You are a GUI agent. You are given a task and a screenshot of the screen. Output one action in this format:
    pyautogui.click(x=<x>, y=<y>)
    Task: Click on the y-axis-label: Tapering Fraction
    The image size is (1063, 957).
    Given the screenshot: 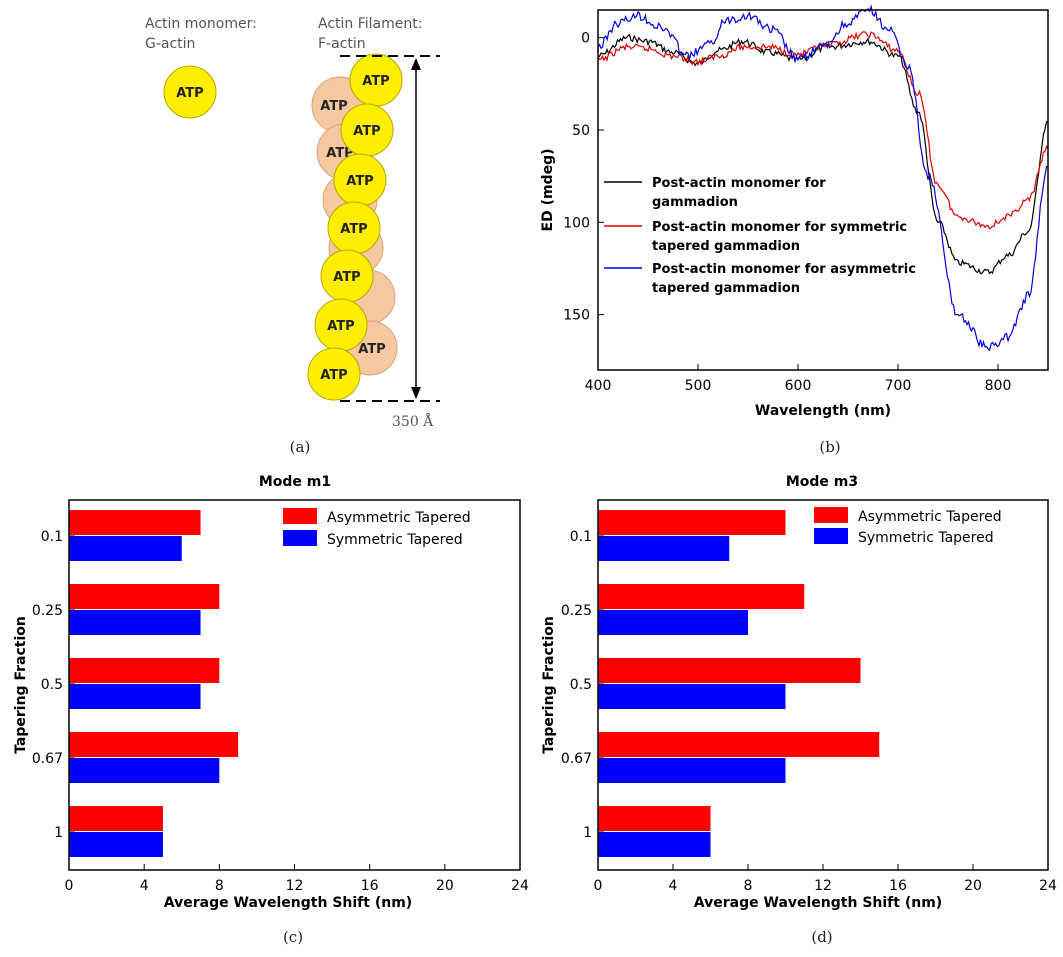 What is the action you would take?
    pyautogui.click(x=549, y=685)
    